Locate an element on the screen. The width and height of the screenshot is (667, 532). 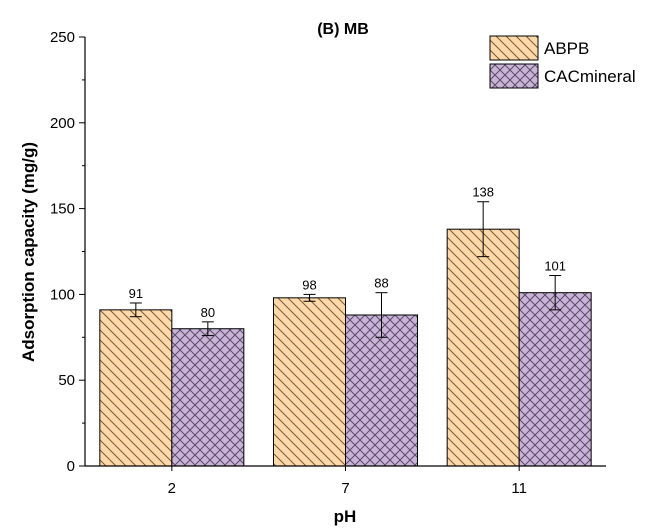
y-ticks-group: 0 50 100 150 200 250 is located at coordinates (67, 252).